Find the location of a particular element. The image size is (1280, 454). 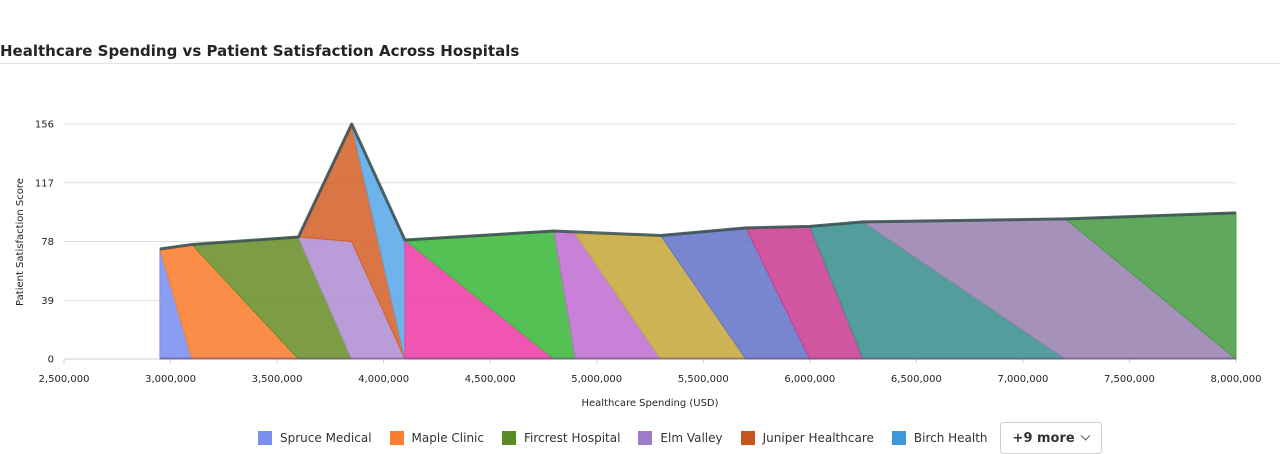

x-tick-label: 6,000,000 is located at coordinates (809, 379).